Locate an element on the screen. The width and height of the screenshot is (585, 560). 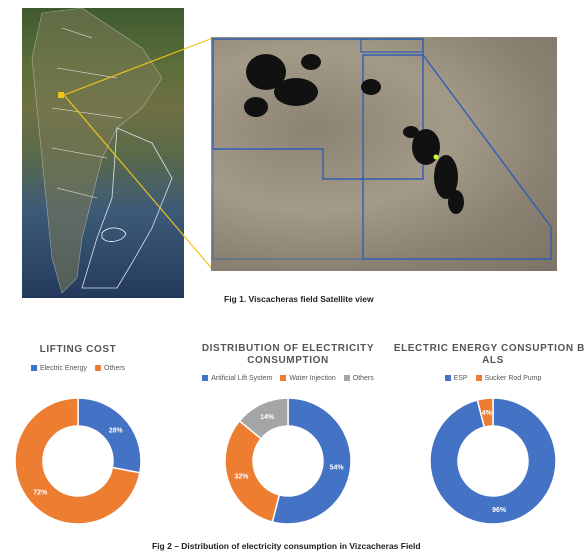
chart-title: LIFTING COST is located at coordinates (78, 349).